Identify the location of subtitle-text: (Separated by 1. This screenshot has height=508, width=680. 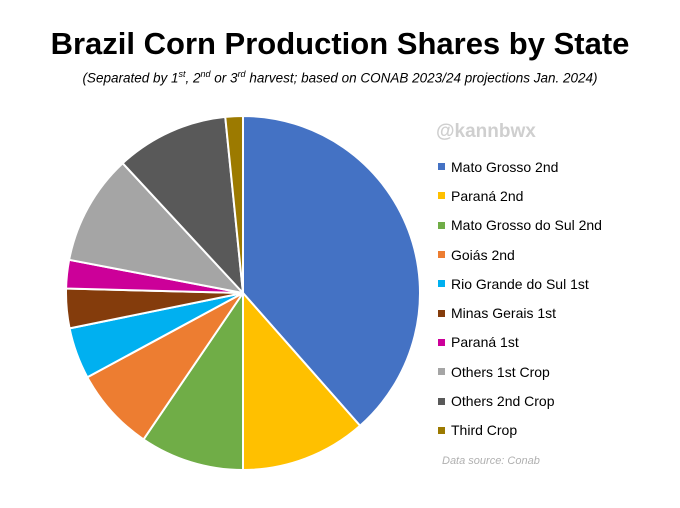
(130, 78).